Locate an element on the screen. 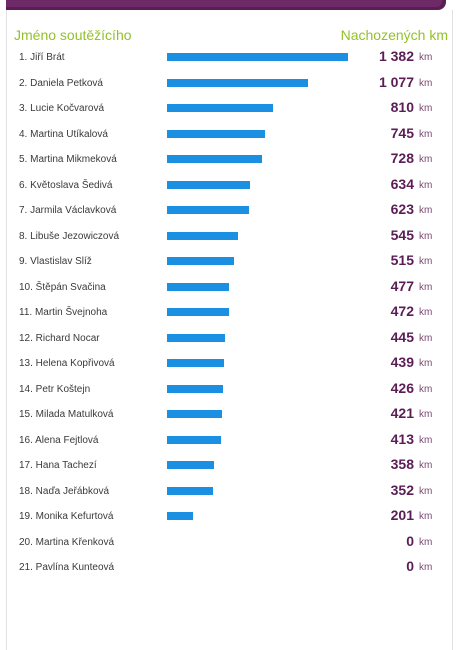 This screenshot has width=462, height=650. leaderboard-row: 14. Petr Koštejn 426 km is located at coordinates (231, 392).